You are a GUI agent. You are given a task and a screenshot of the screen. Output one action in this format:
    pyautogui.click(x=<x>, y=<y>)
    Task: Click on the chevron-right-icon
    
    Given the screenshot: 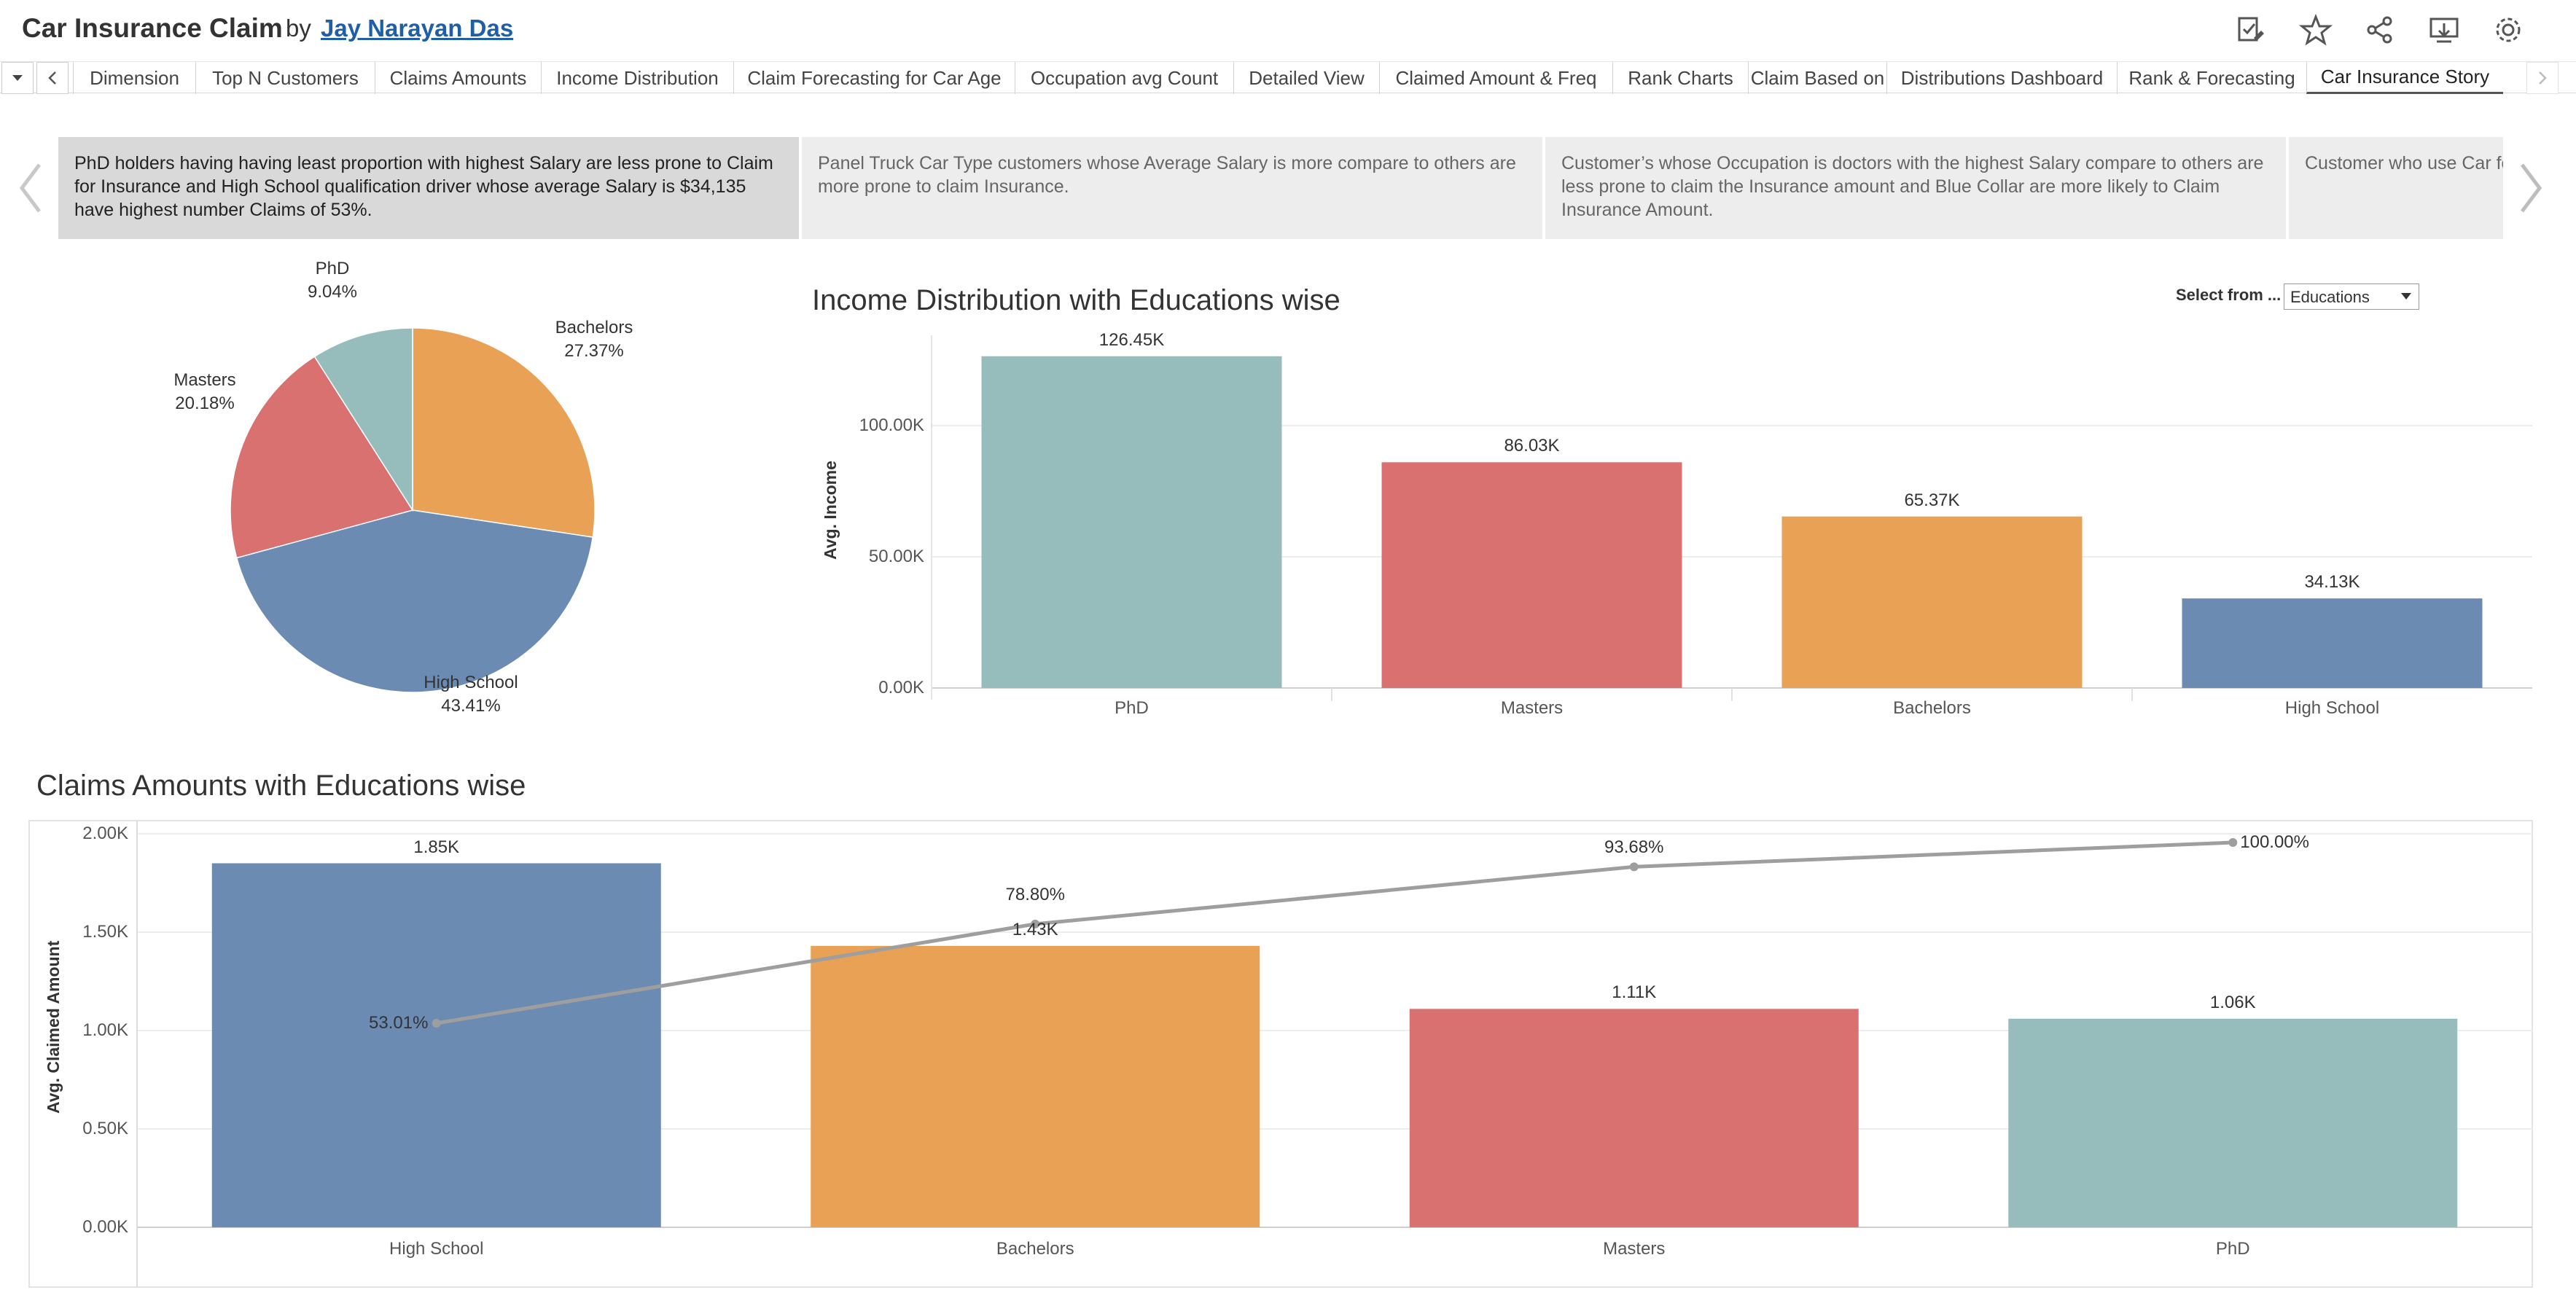 What is the action you would take?
    pyautogui.click(x=2543, y=78)
    